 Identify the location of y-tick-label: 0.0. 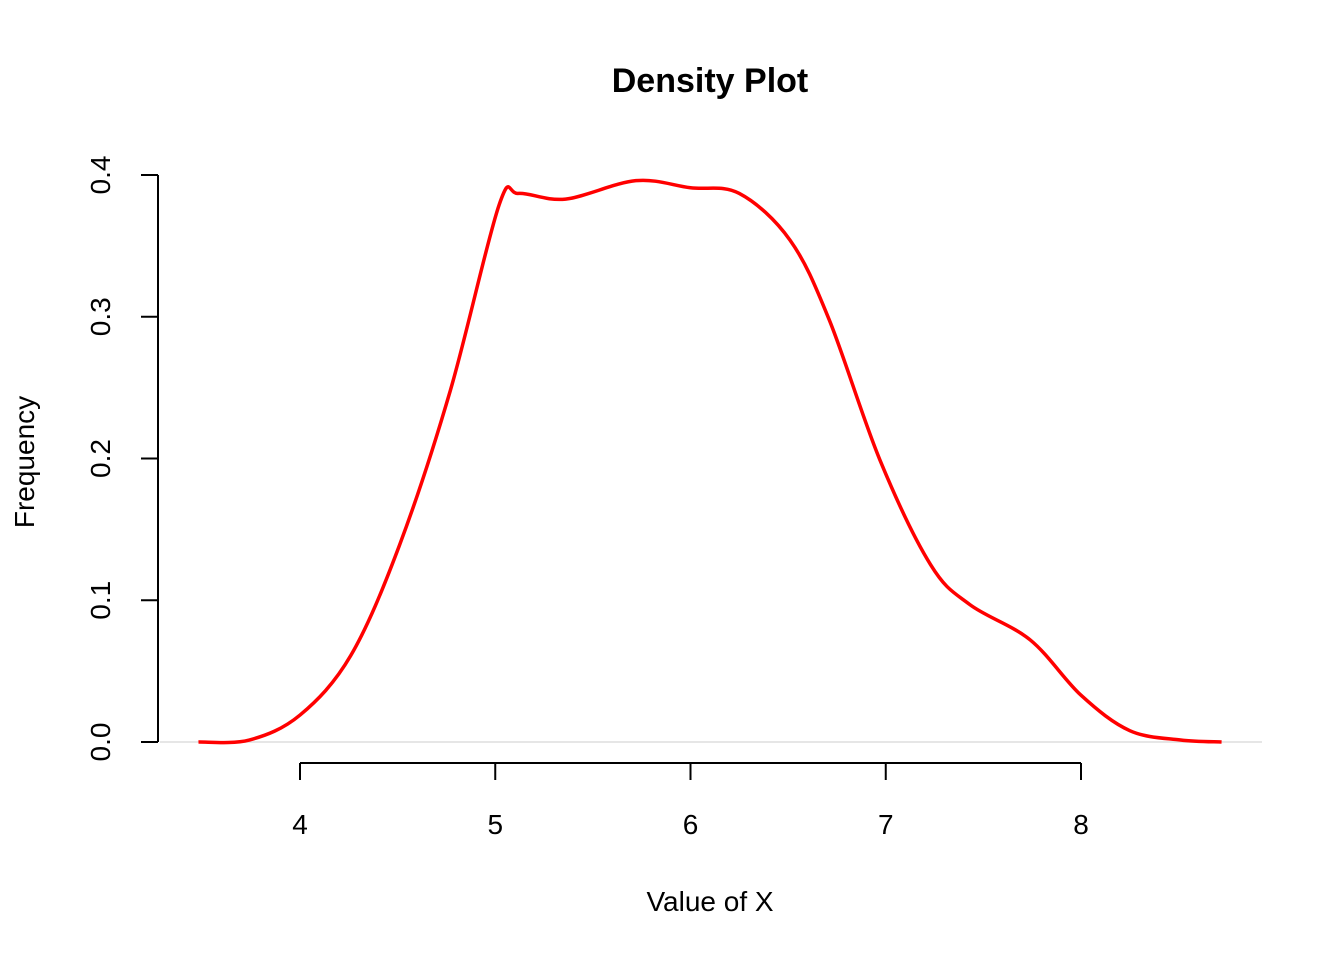
(100, 742).